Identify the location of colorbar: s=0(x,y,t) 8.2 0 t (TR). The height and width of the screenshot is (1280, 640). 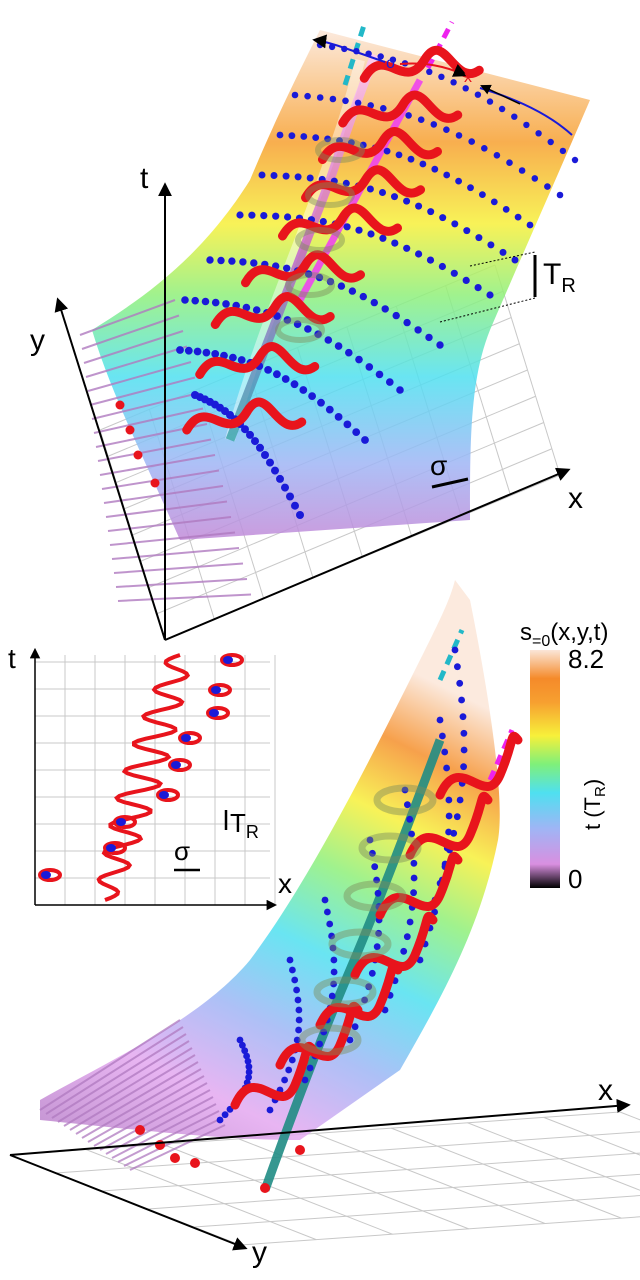
(564, 756).